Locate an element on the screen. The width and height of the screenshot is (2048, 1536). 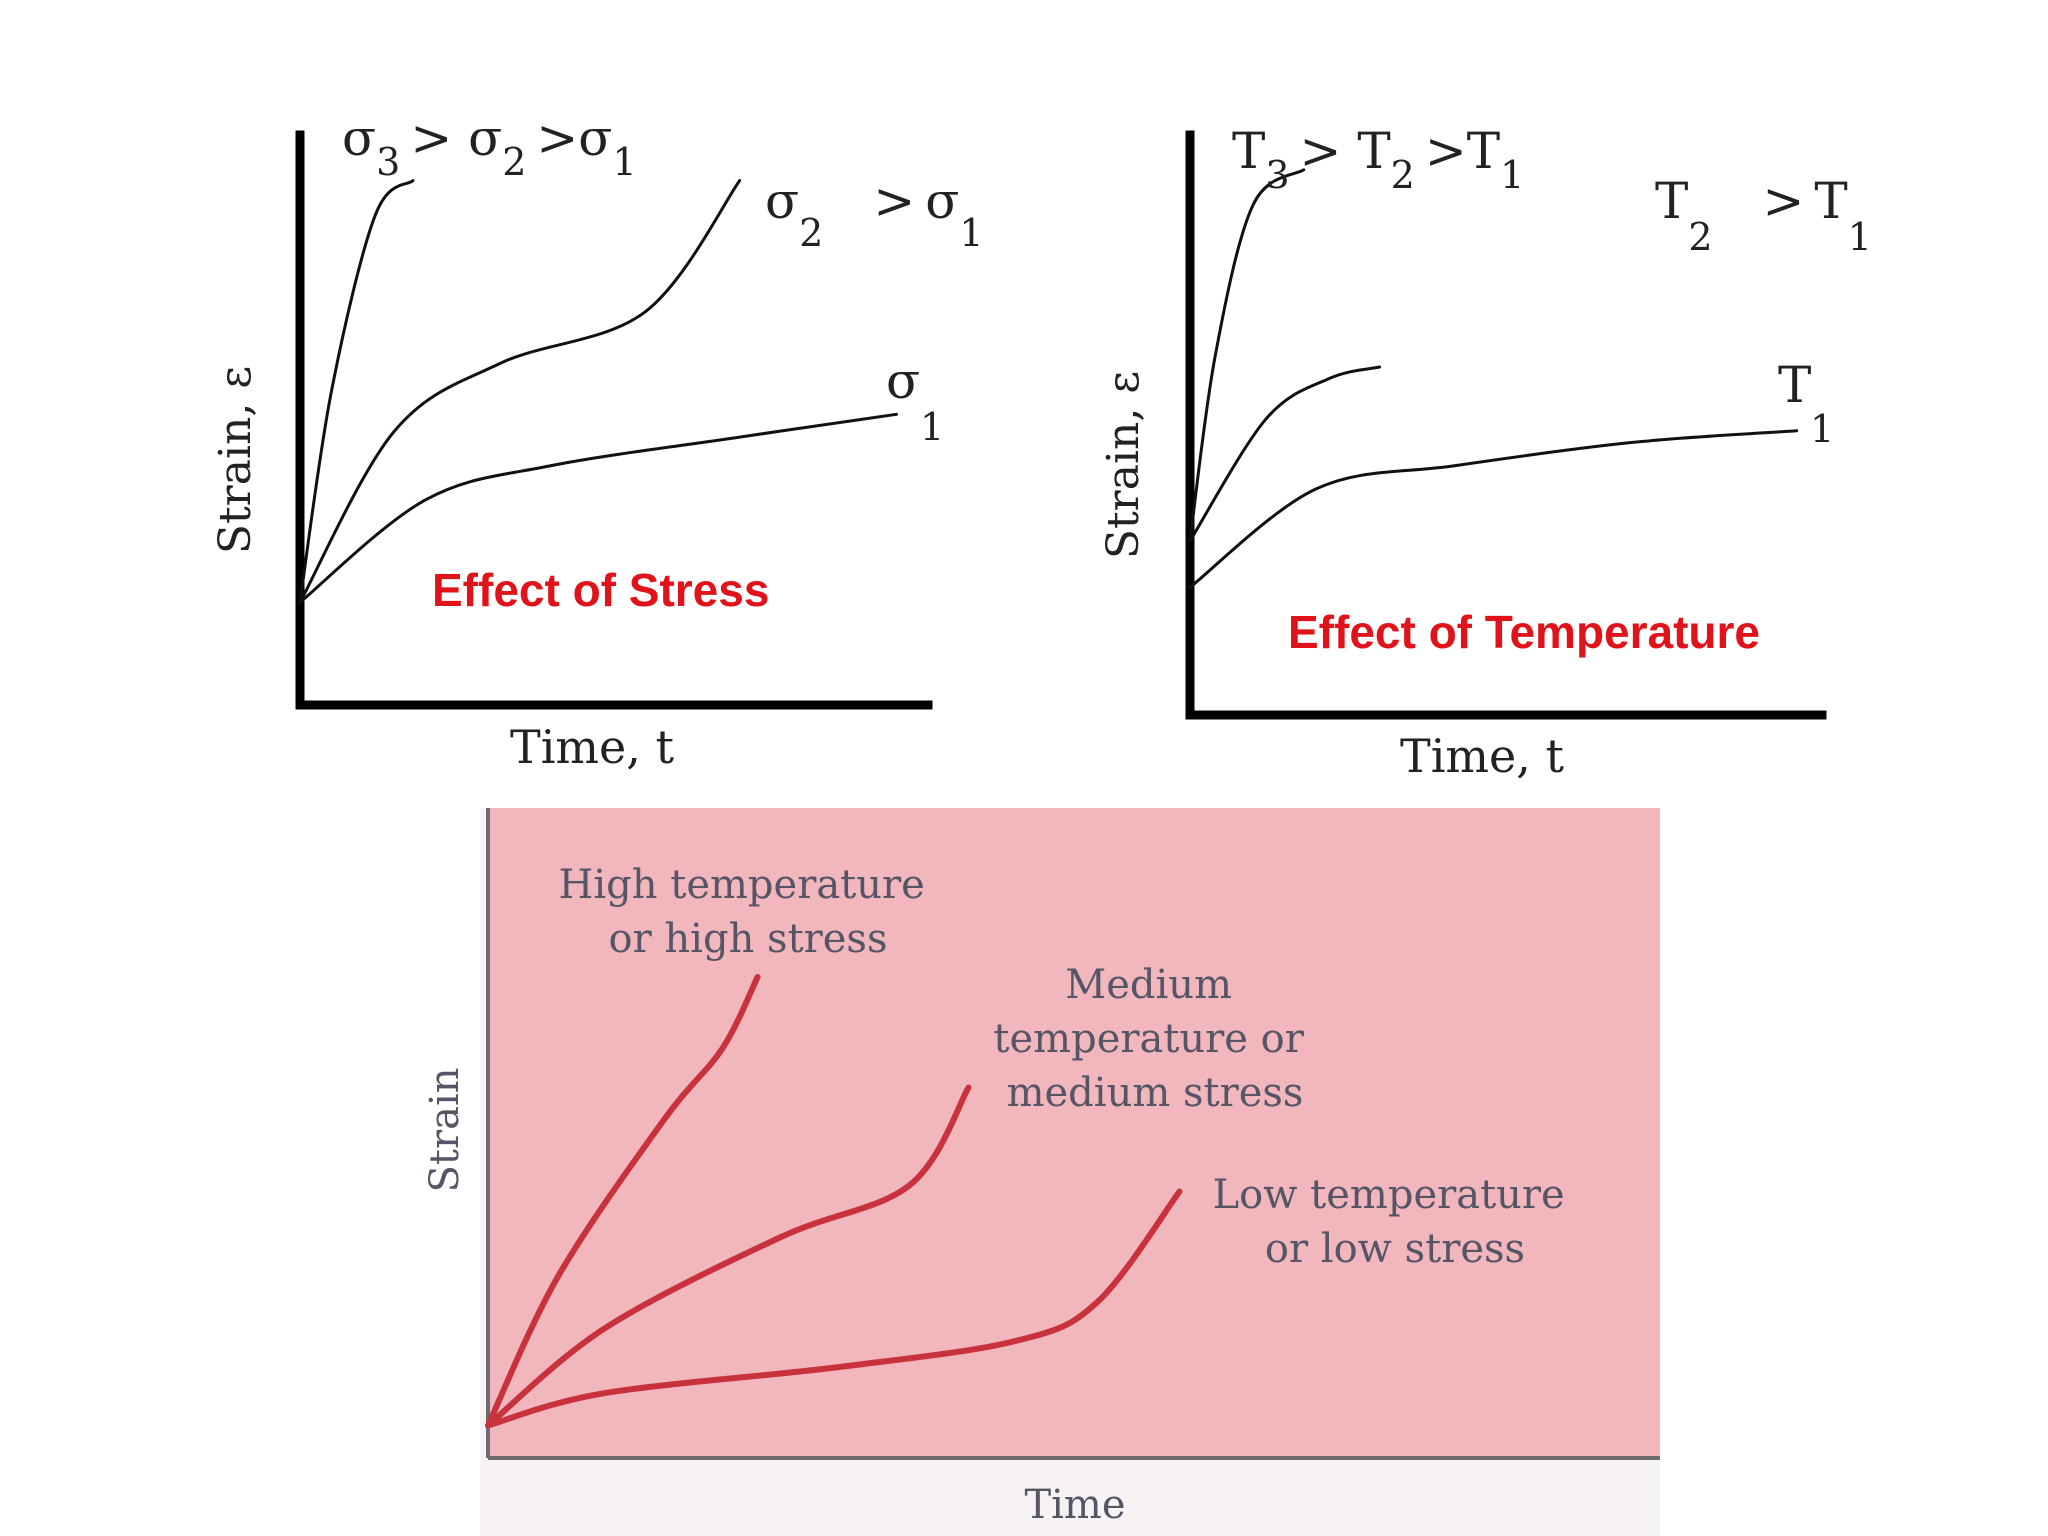
chart-1-series-1-curve is located at coordinates (356, 391).